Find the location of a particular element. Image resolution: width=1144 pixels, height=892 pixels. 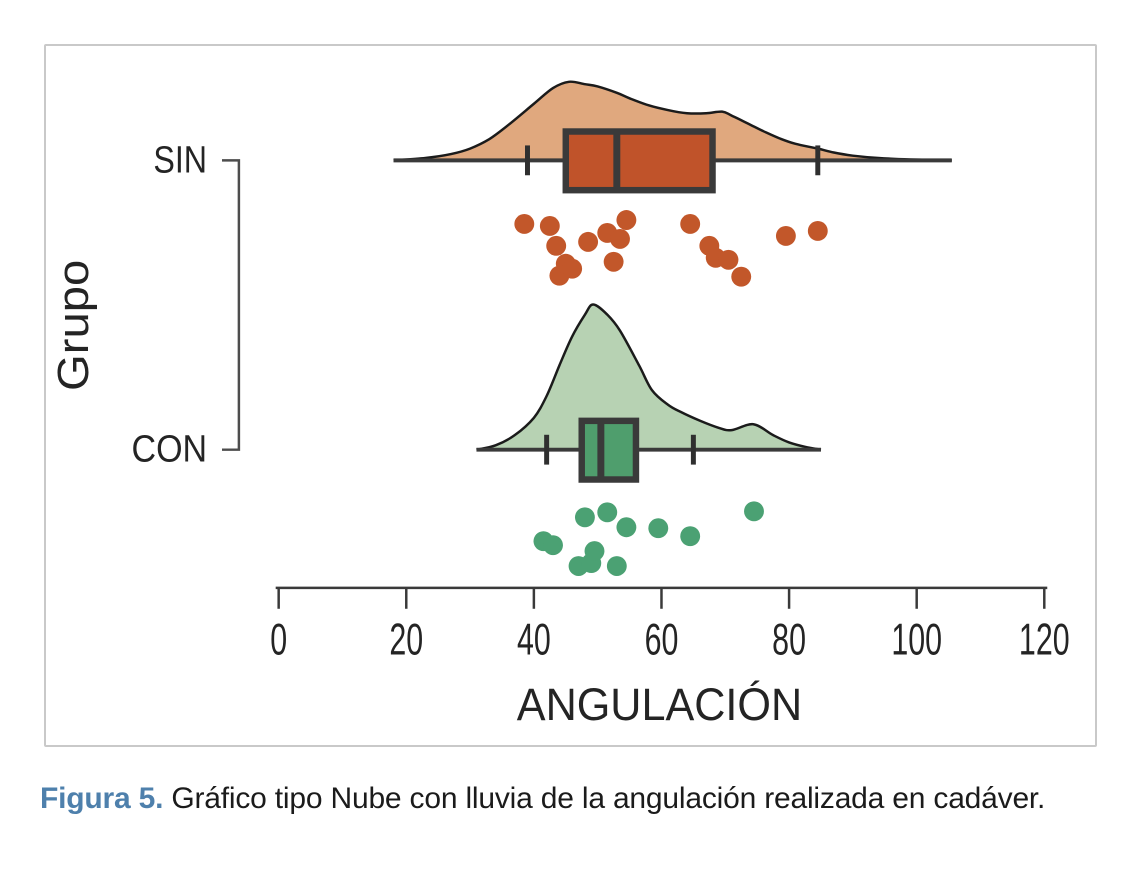

y-axis-bracket is located at coordinates (231, 305).